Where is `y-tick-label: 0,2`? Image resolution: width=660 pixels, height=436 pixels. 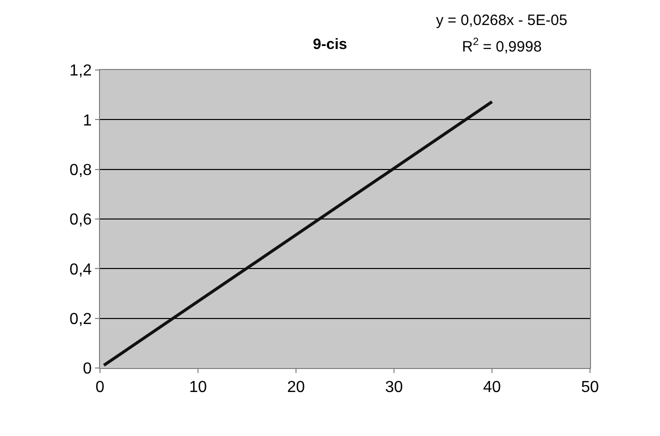 y-tick-label: 0,2 is located at coordinates (81, 319).